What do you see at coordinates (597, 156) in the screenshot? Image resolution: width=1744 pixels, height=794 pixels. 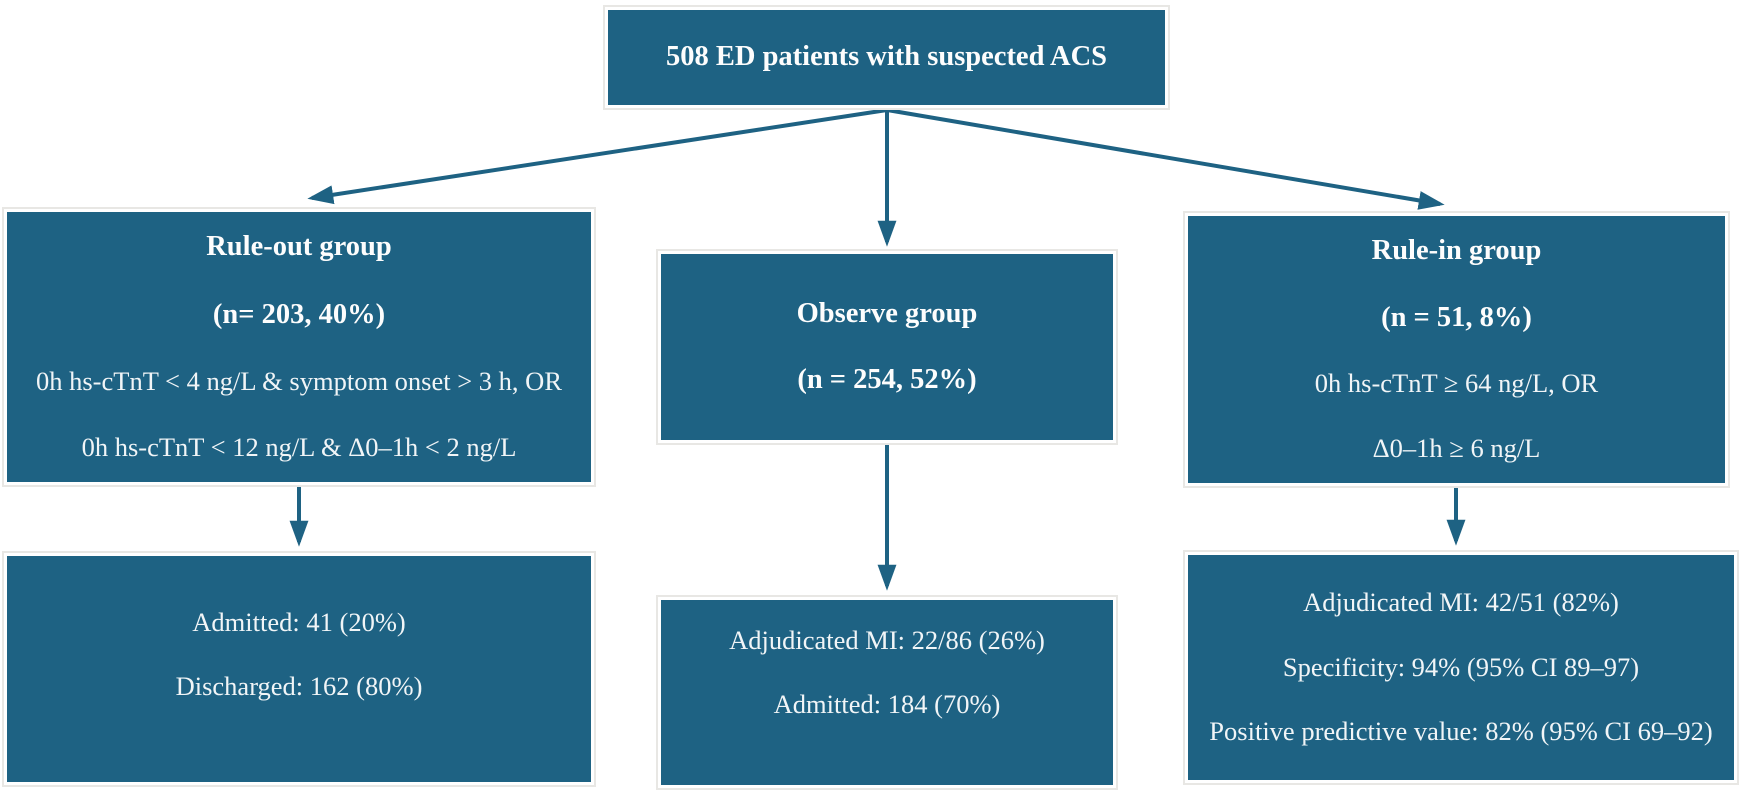 I see `arrow-total-to-rule-out` at bounding box center [597, 156].